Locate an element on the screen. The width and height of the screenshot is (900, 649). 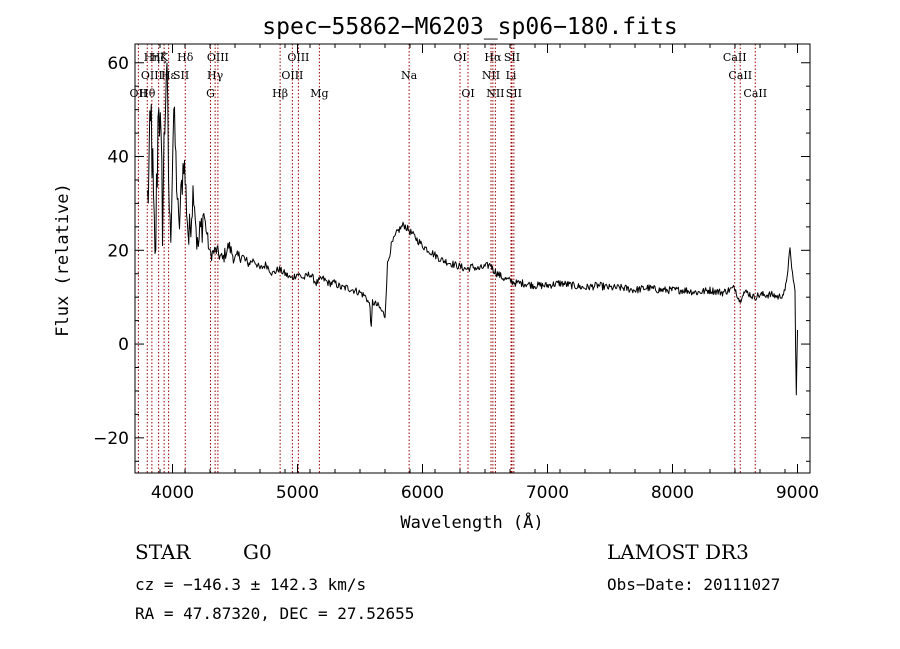
x-tick-label: 7000 is located at coordinates (547, 493).